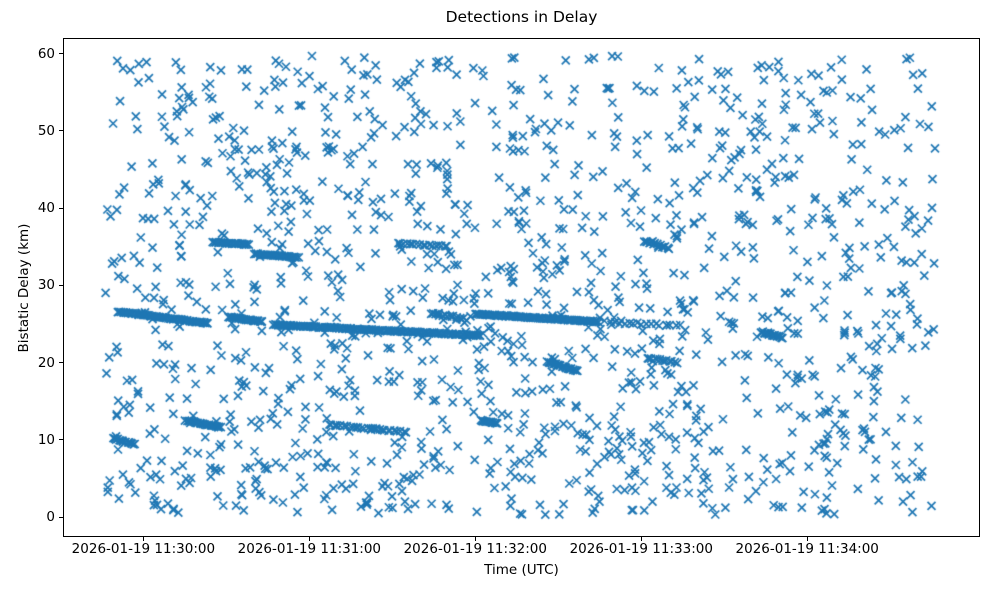 This screenshot has width=989, height=590. I want to click on y-tick-label: 30, so click(46, 285).